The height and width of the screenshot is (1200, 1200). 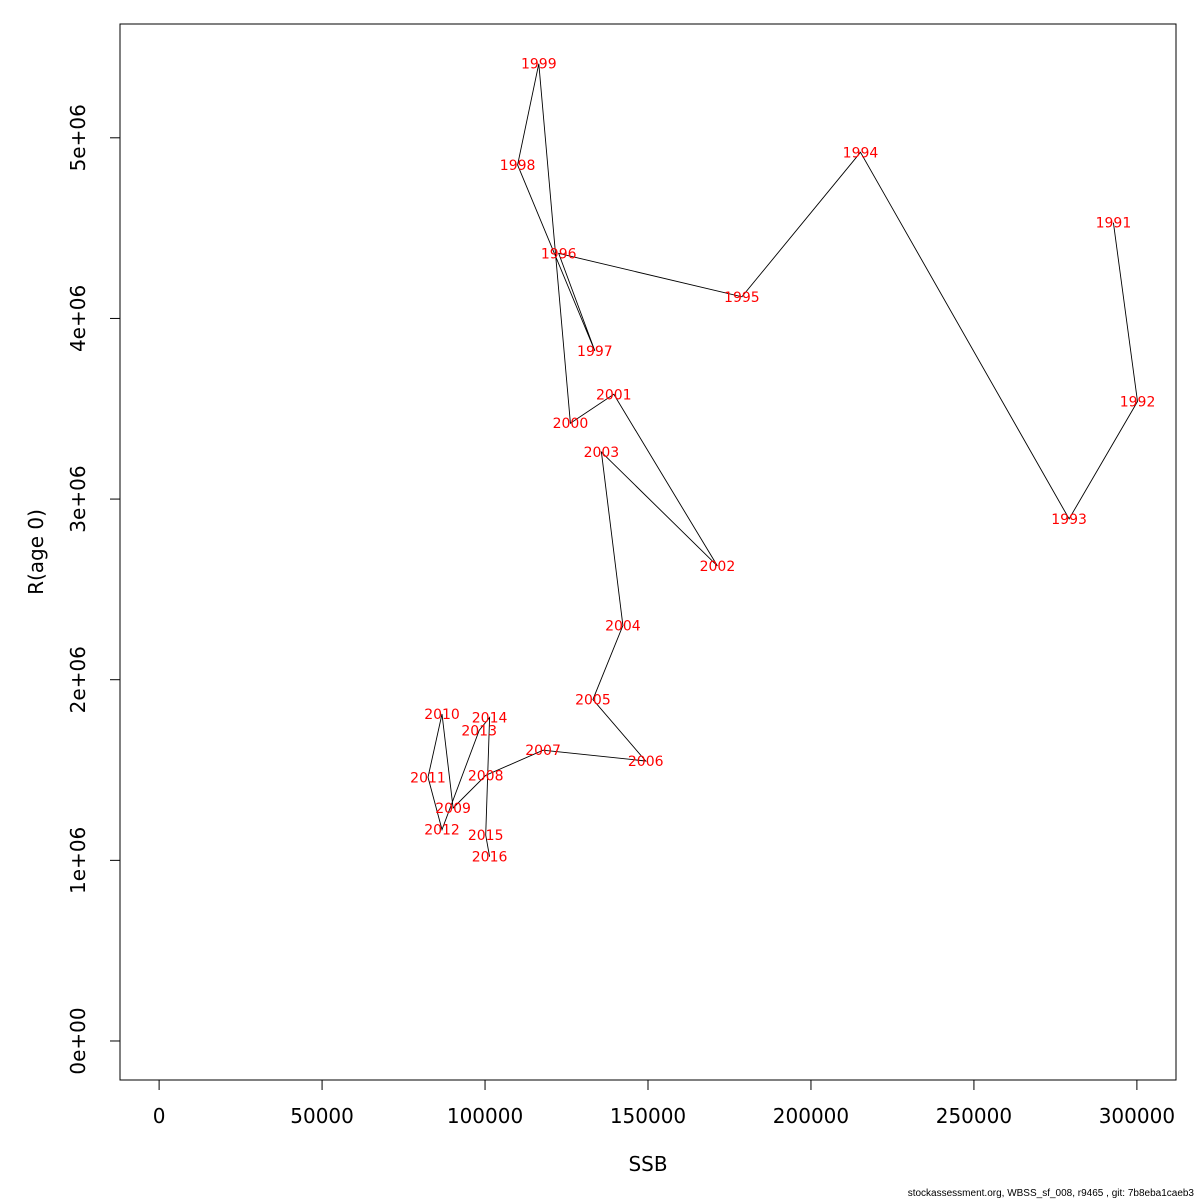 I want to click on year-label-1999: 1999, so click(x=539, y=65).